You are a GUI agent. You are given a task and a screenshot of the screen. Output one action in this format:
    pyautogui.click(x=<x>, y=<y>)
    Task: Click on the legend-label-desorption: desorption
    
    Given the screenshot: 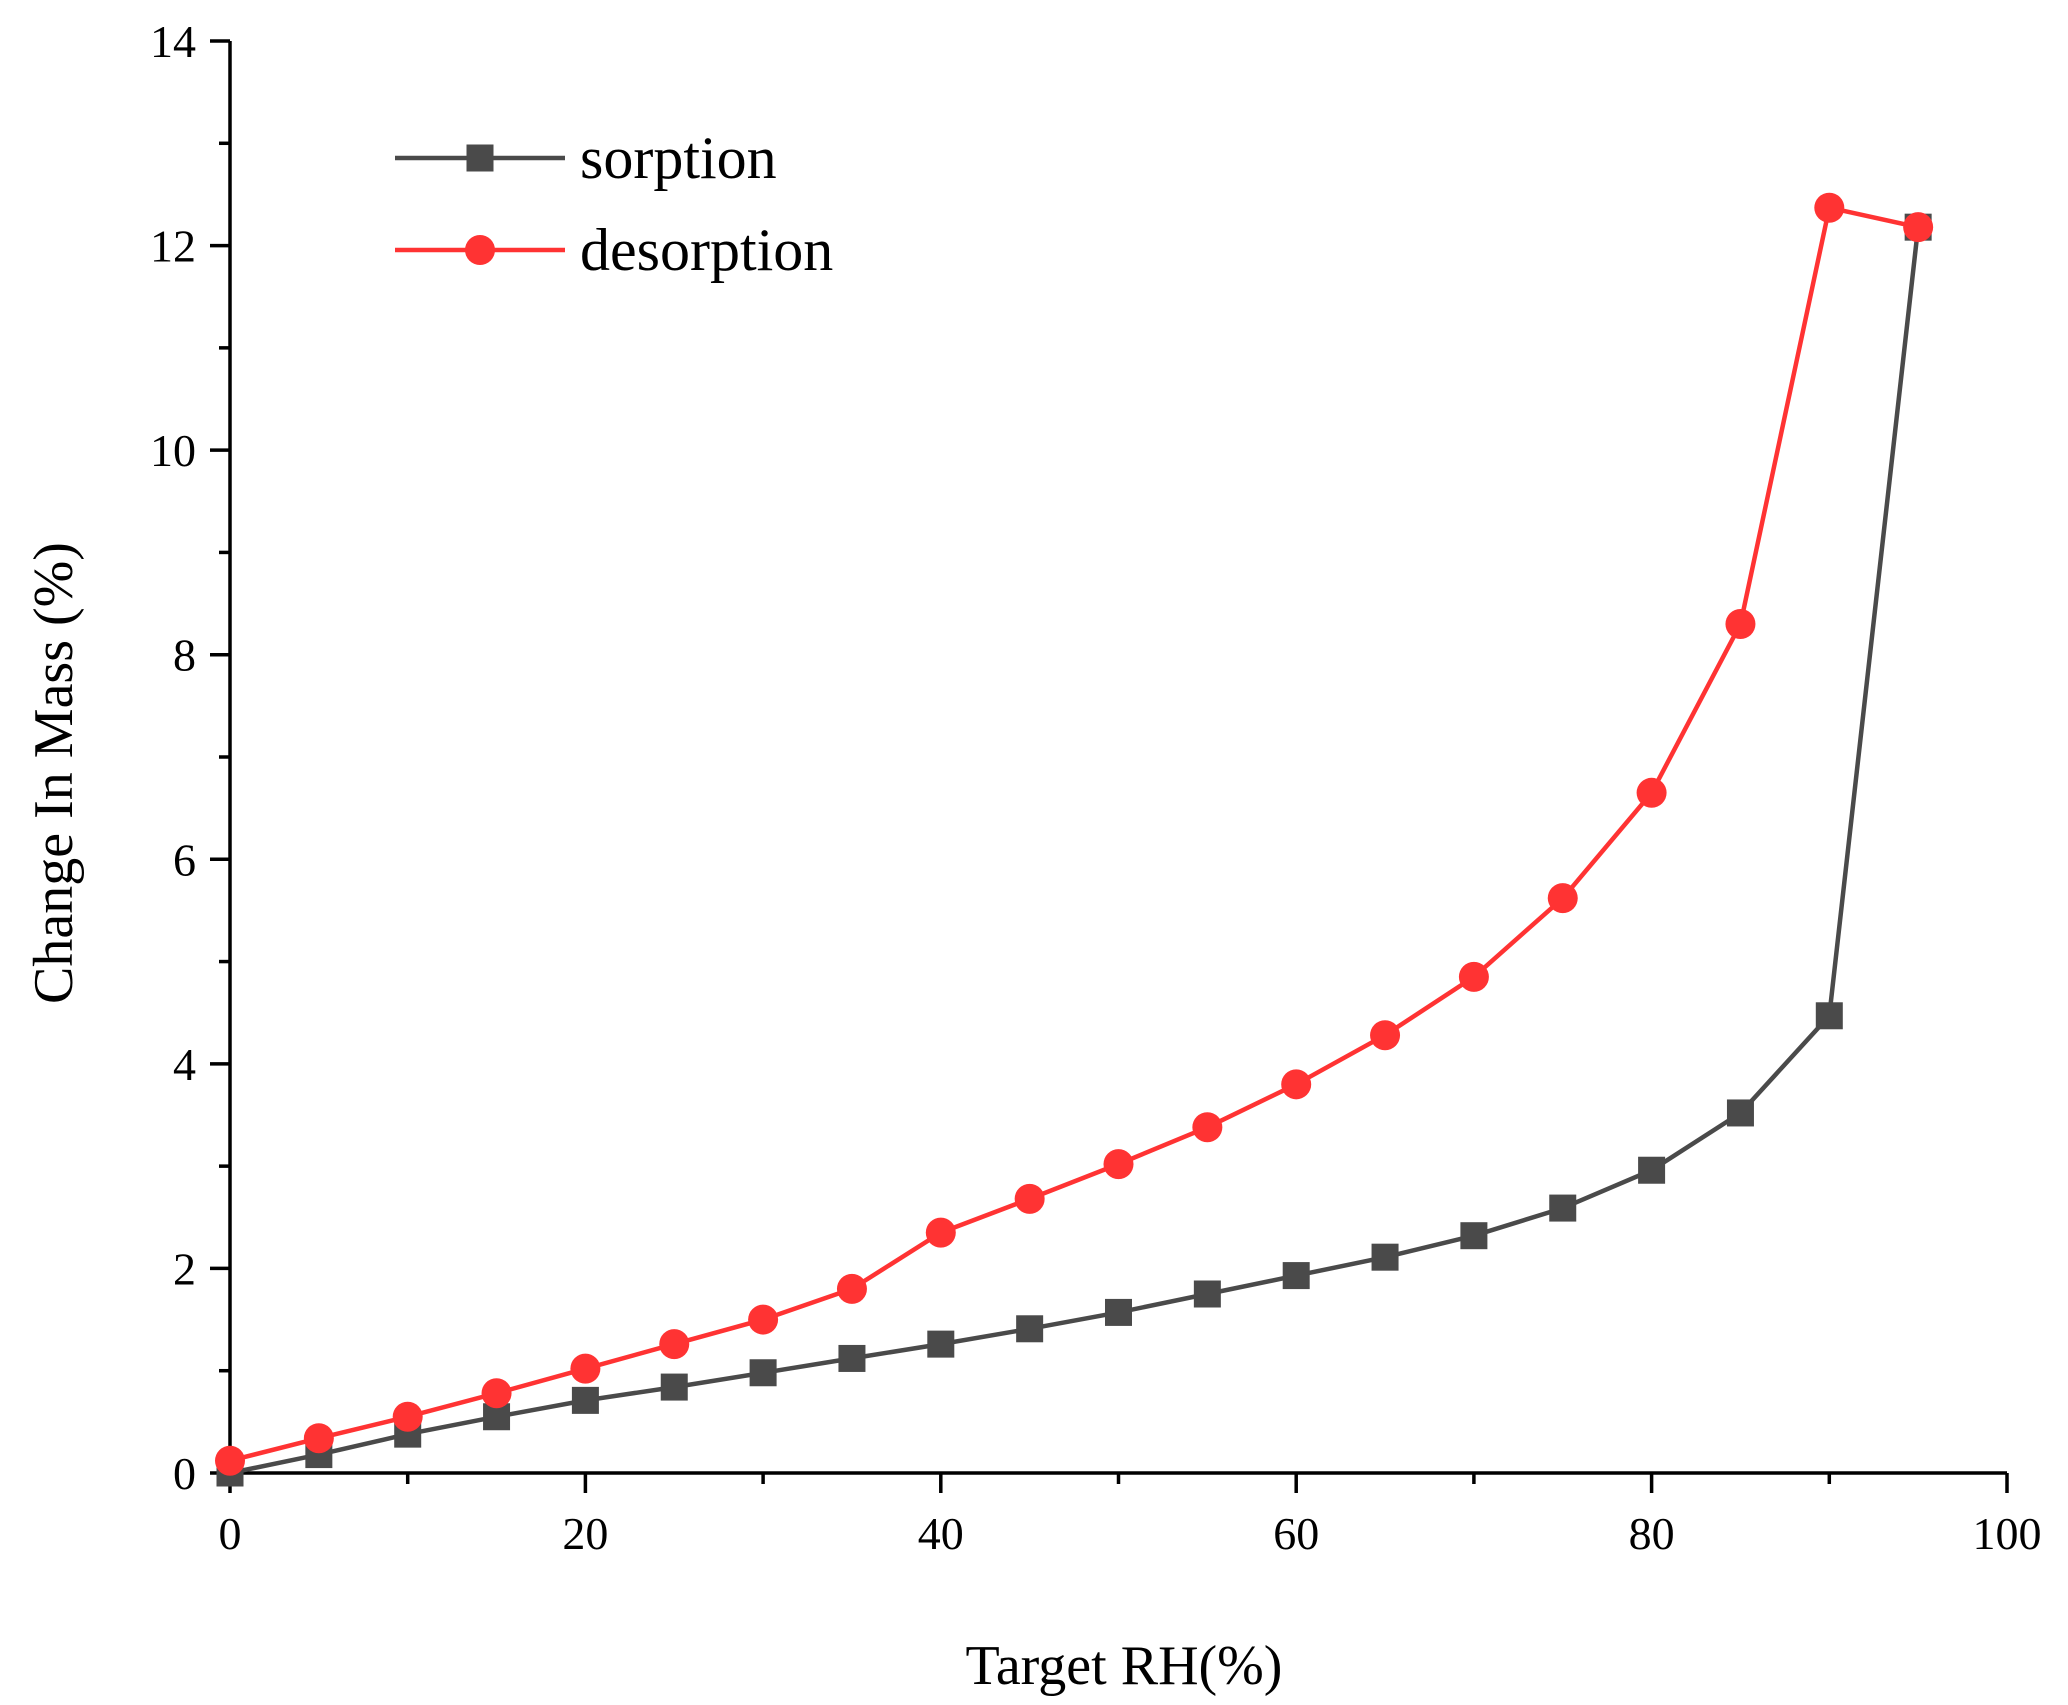 What is the action you would take?
    pyautogui.click(x=706, y=250)
    